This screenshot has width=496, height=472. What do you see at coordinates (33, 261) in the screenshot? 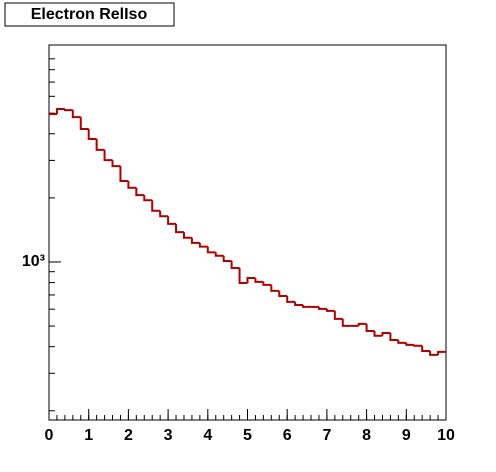
I see `y-tick-label: 10³` at bounding box center [33, 261].